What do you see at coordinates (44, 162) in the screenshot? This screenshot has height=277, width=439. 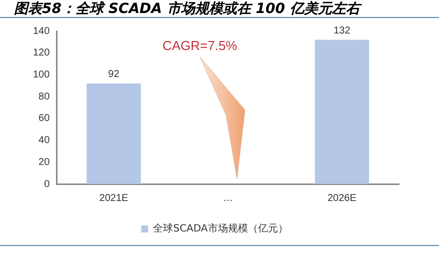 I see `y-tick-label: 20` at bounding box center [44, 162].